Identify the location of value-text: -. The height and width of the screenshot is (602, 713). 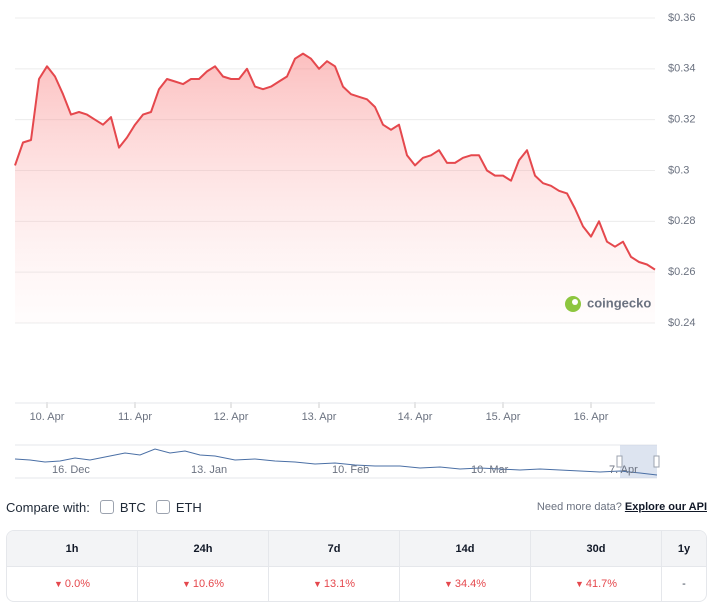
(684, 584).